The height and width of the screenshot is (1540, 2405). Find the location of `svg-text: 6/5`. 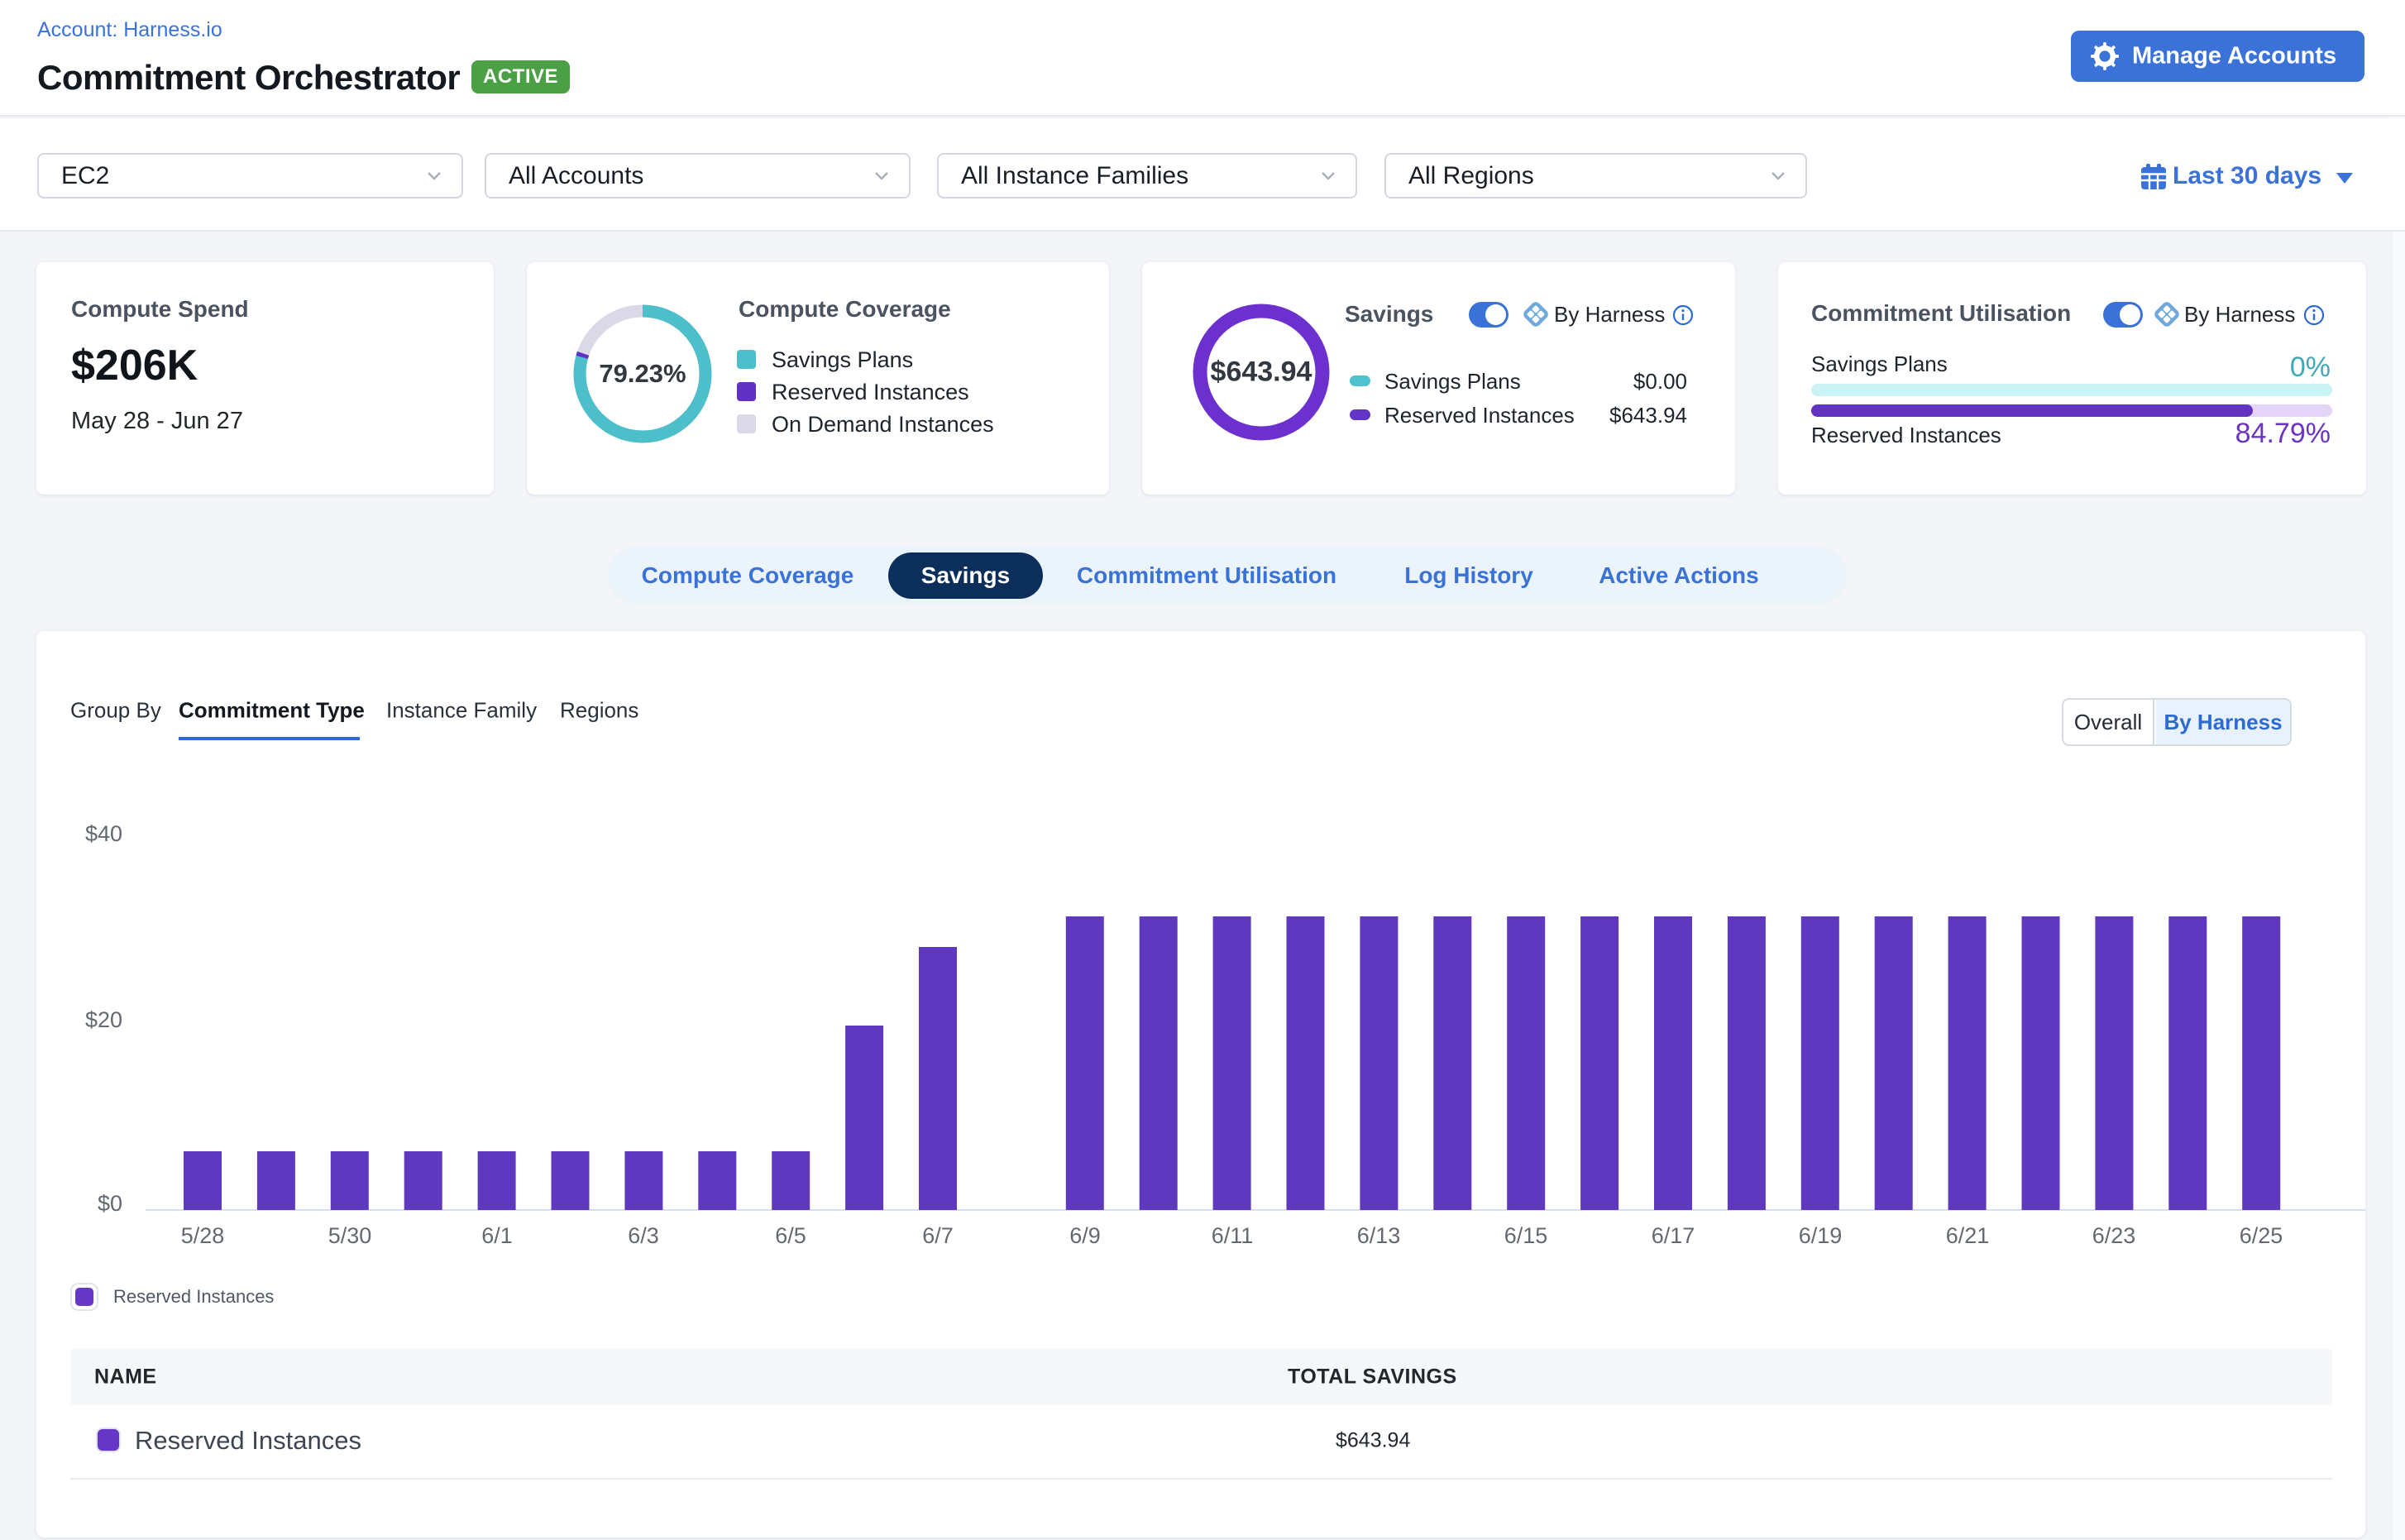

svg-text: 6/5 is located at coordinates (790, 1235).